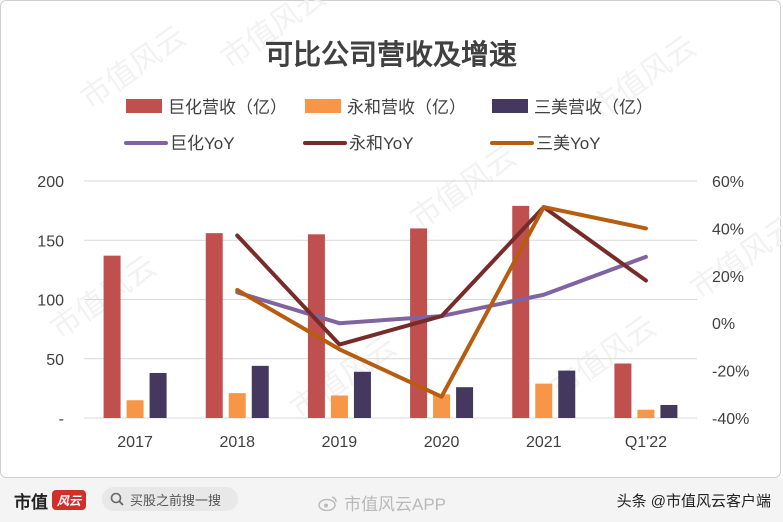 This screenshot has width=783, height=522. I want to click on y-left-tick-label: 100, so click(50, 301).